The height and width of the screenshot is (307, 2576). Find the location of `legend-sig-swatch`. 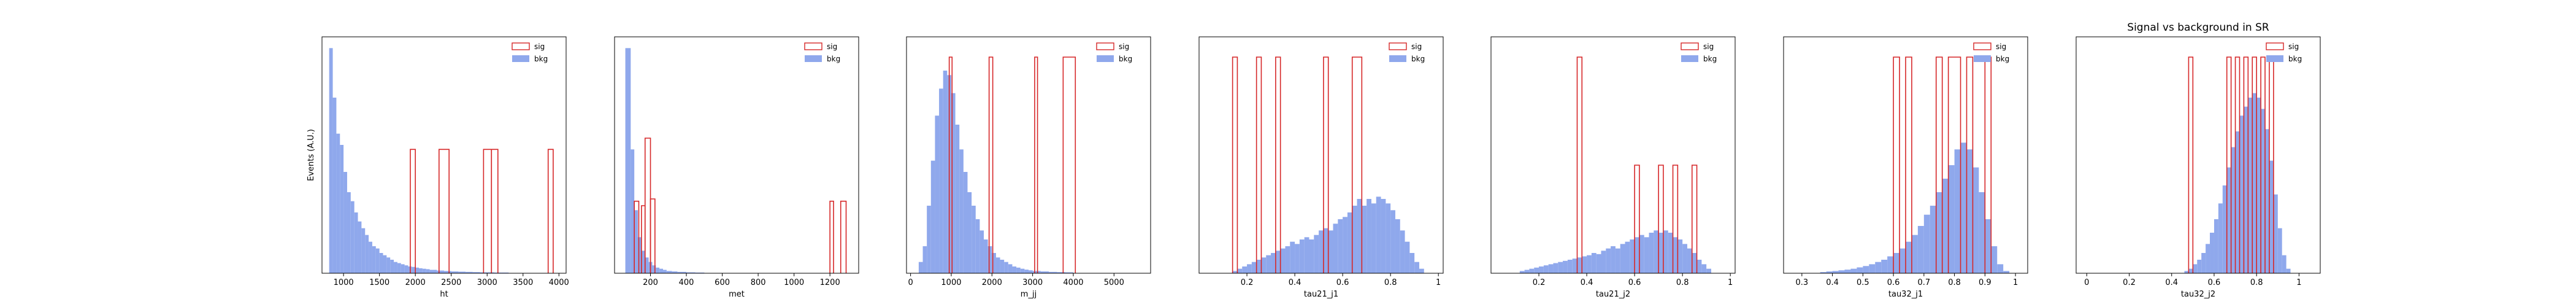

legend-sig-swatch is located at coordinates (1982, 46).